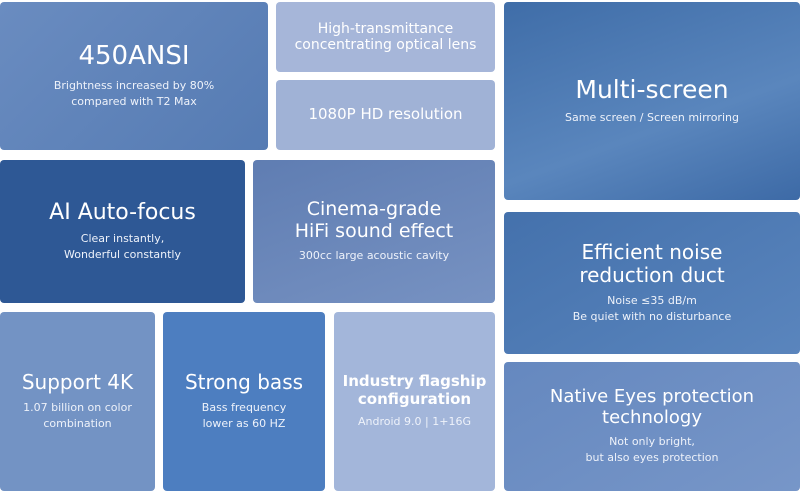  I want to click on tile-title: High-transmittance, so click(385, 28).